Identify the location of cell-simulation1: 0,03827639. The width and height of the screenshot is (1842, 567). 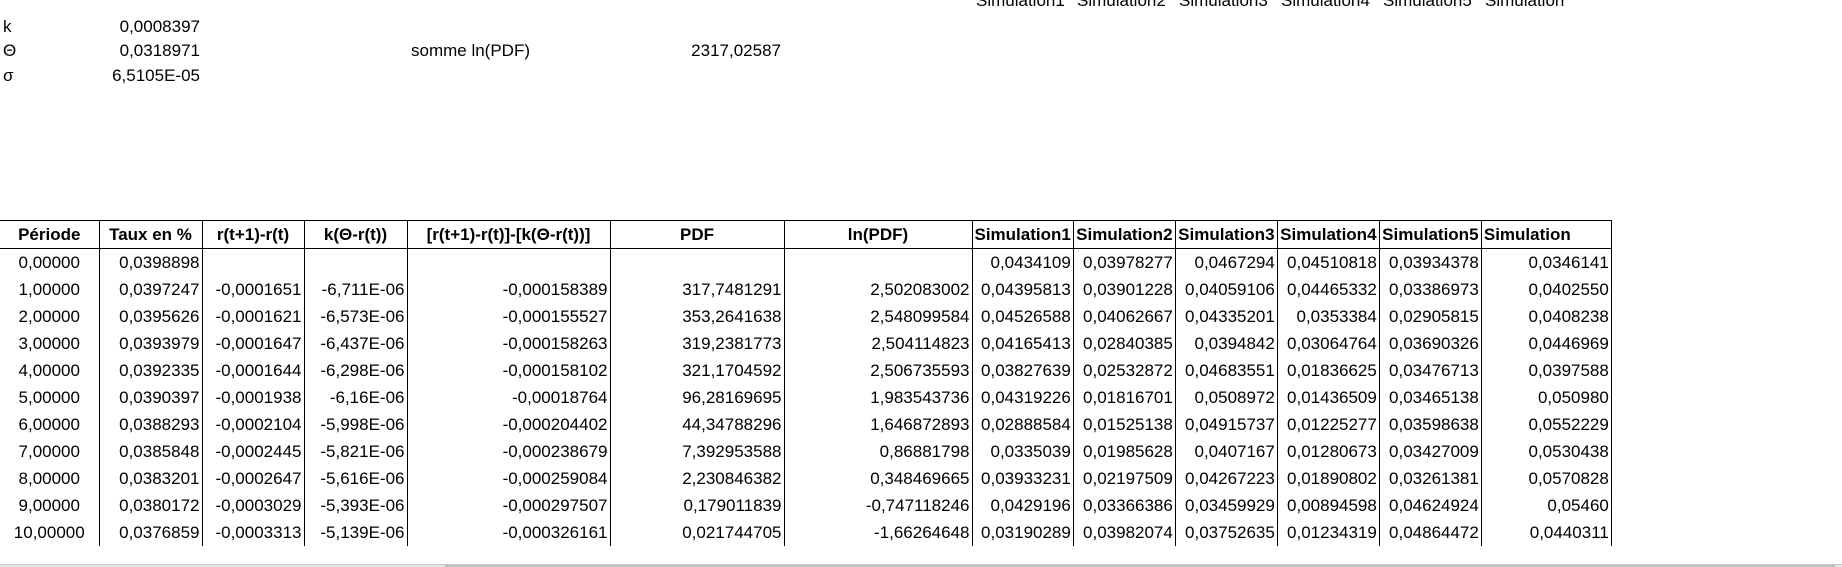
(1023, 370).